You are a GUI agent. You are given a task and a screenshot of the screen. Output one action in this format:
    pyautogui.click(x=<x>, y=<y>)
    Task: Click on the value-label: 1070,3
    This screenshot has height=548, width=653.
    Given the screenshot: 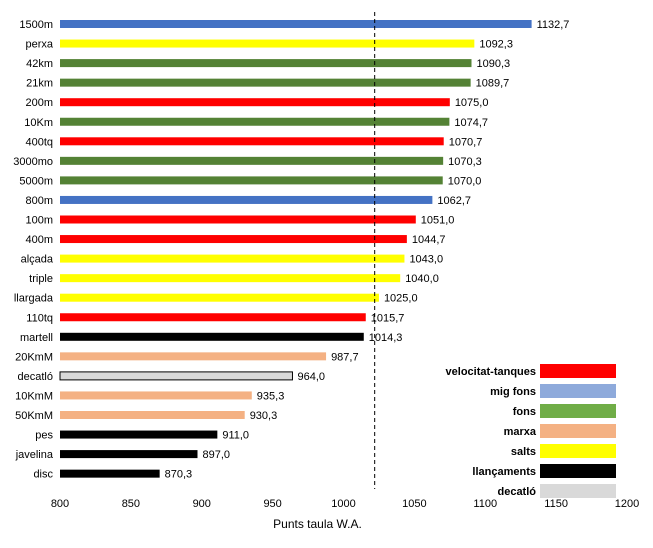 What is the action you would take?
    pyautogui.click(x=465, y=162)
    